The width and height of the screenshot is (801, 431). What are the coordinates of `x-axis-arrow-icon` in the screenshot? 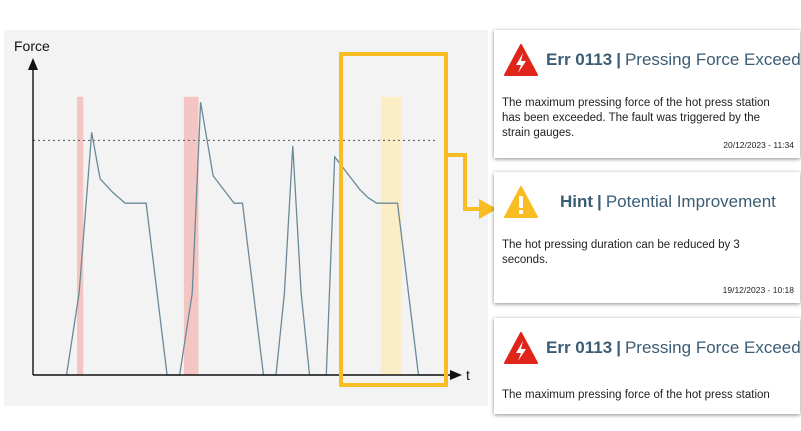 It's located at (456, 375).